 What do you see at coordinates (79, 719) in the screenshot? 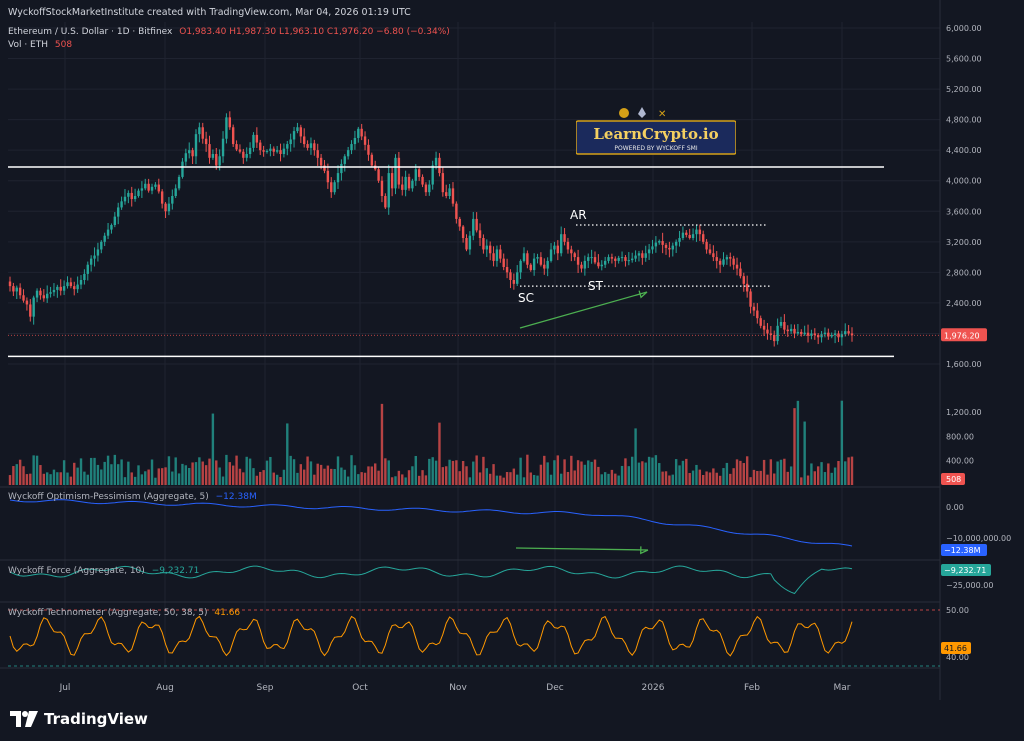
I see `tradingview-logo: TradingView` at bounding box center [79, 719].